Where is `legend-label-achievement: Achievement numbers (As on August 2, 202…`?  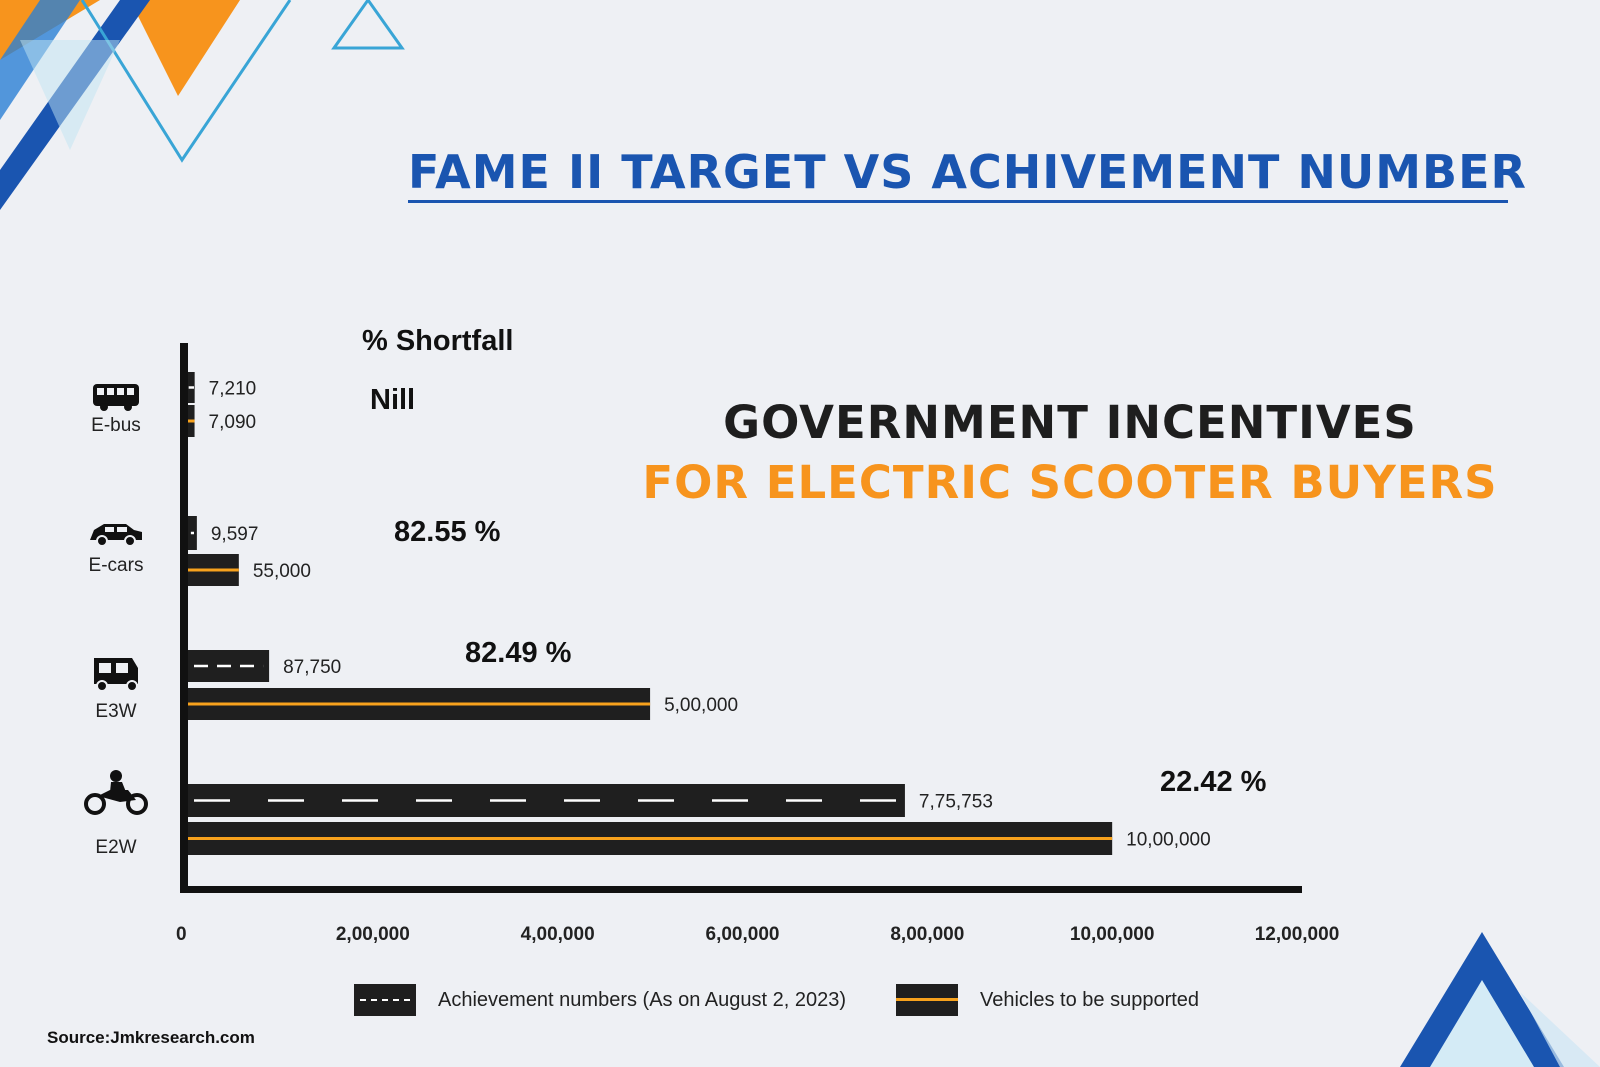
legend-label-achievement: Achievement numbers (As on August 2, 202… is located at coordinates (642, 999).